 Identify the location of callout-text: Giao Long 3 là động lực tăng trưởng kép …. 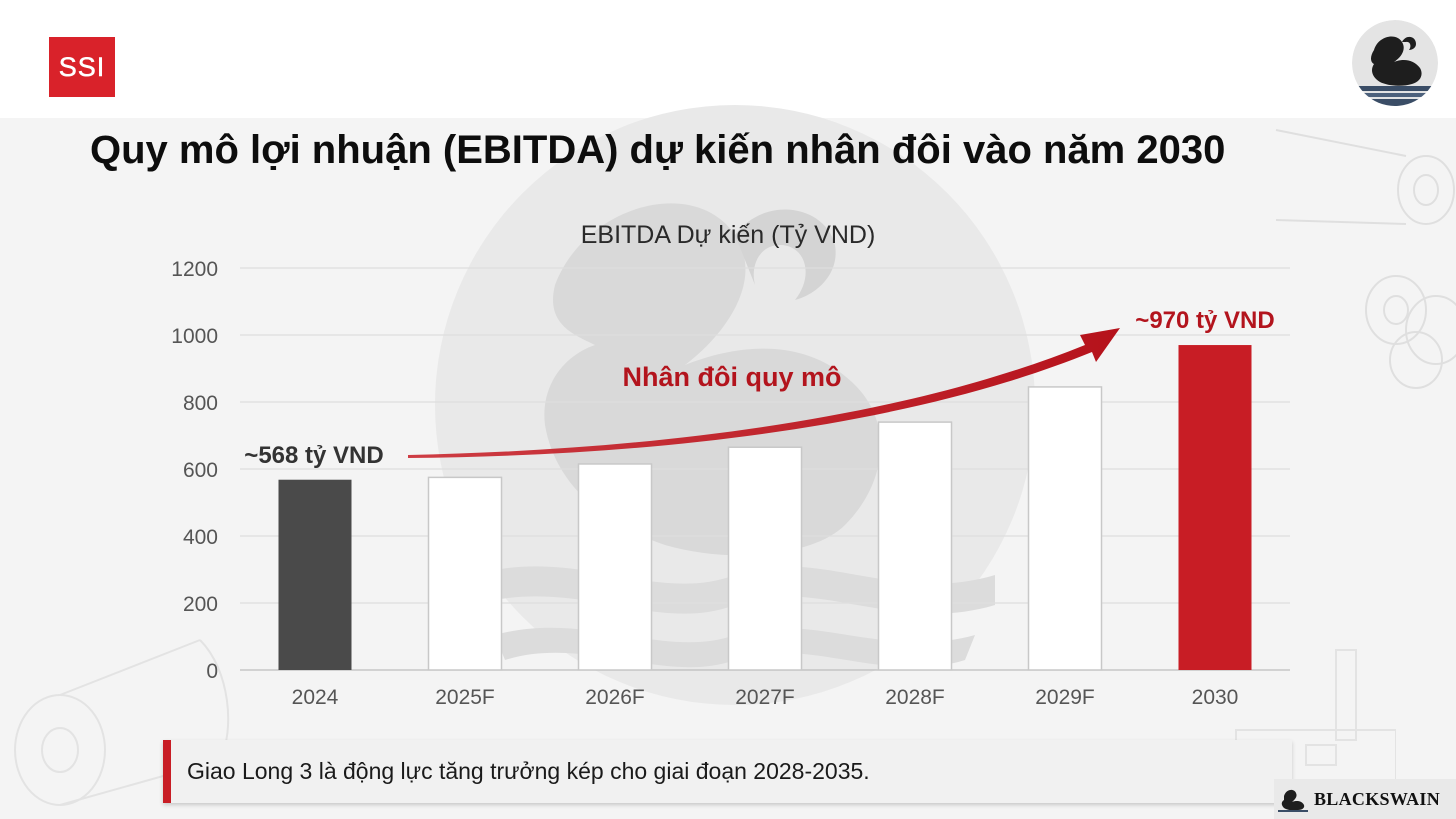
(528, 771).